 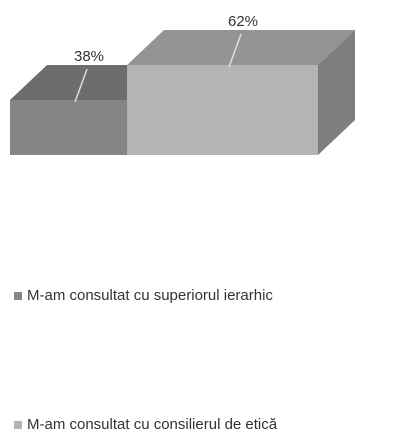 What do you see at coordinates (150, 295) in the screenshot?
I see `legend-label: M-am consultat cu superiorul ierarhic` at bounding box center [150, 295].